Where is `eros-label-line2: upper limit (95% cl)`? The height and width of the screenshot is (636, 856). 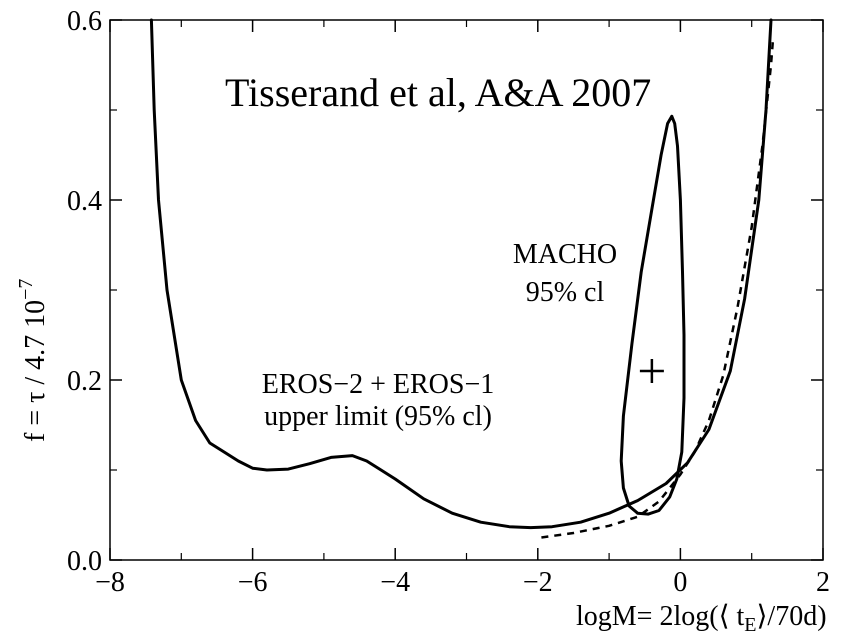 eros-label-line2: upper limit (95% cl) is located at coordinates (378, 416).